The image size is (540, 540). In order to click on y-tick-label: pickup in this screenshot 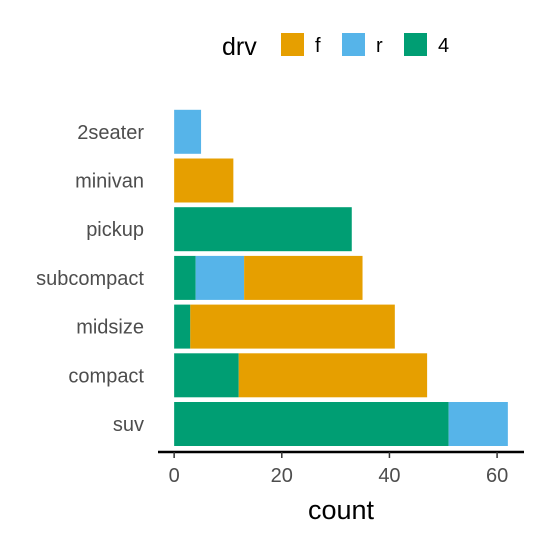, I will do `click(115, 230)`.